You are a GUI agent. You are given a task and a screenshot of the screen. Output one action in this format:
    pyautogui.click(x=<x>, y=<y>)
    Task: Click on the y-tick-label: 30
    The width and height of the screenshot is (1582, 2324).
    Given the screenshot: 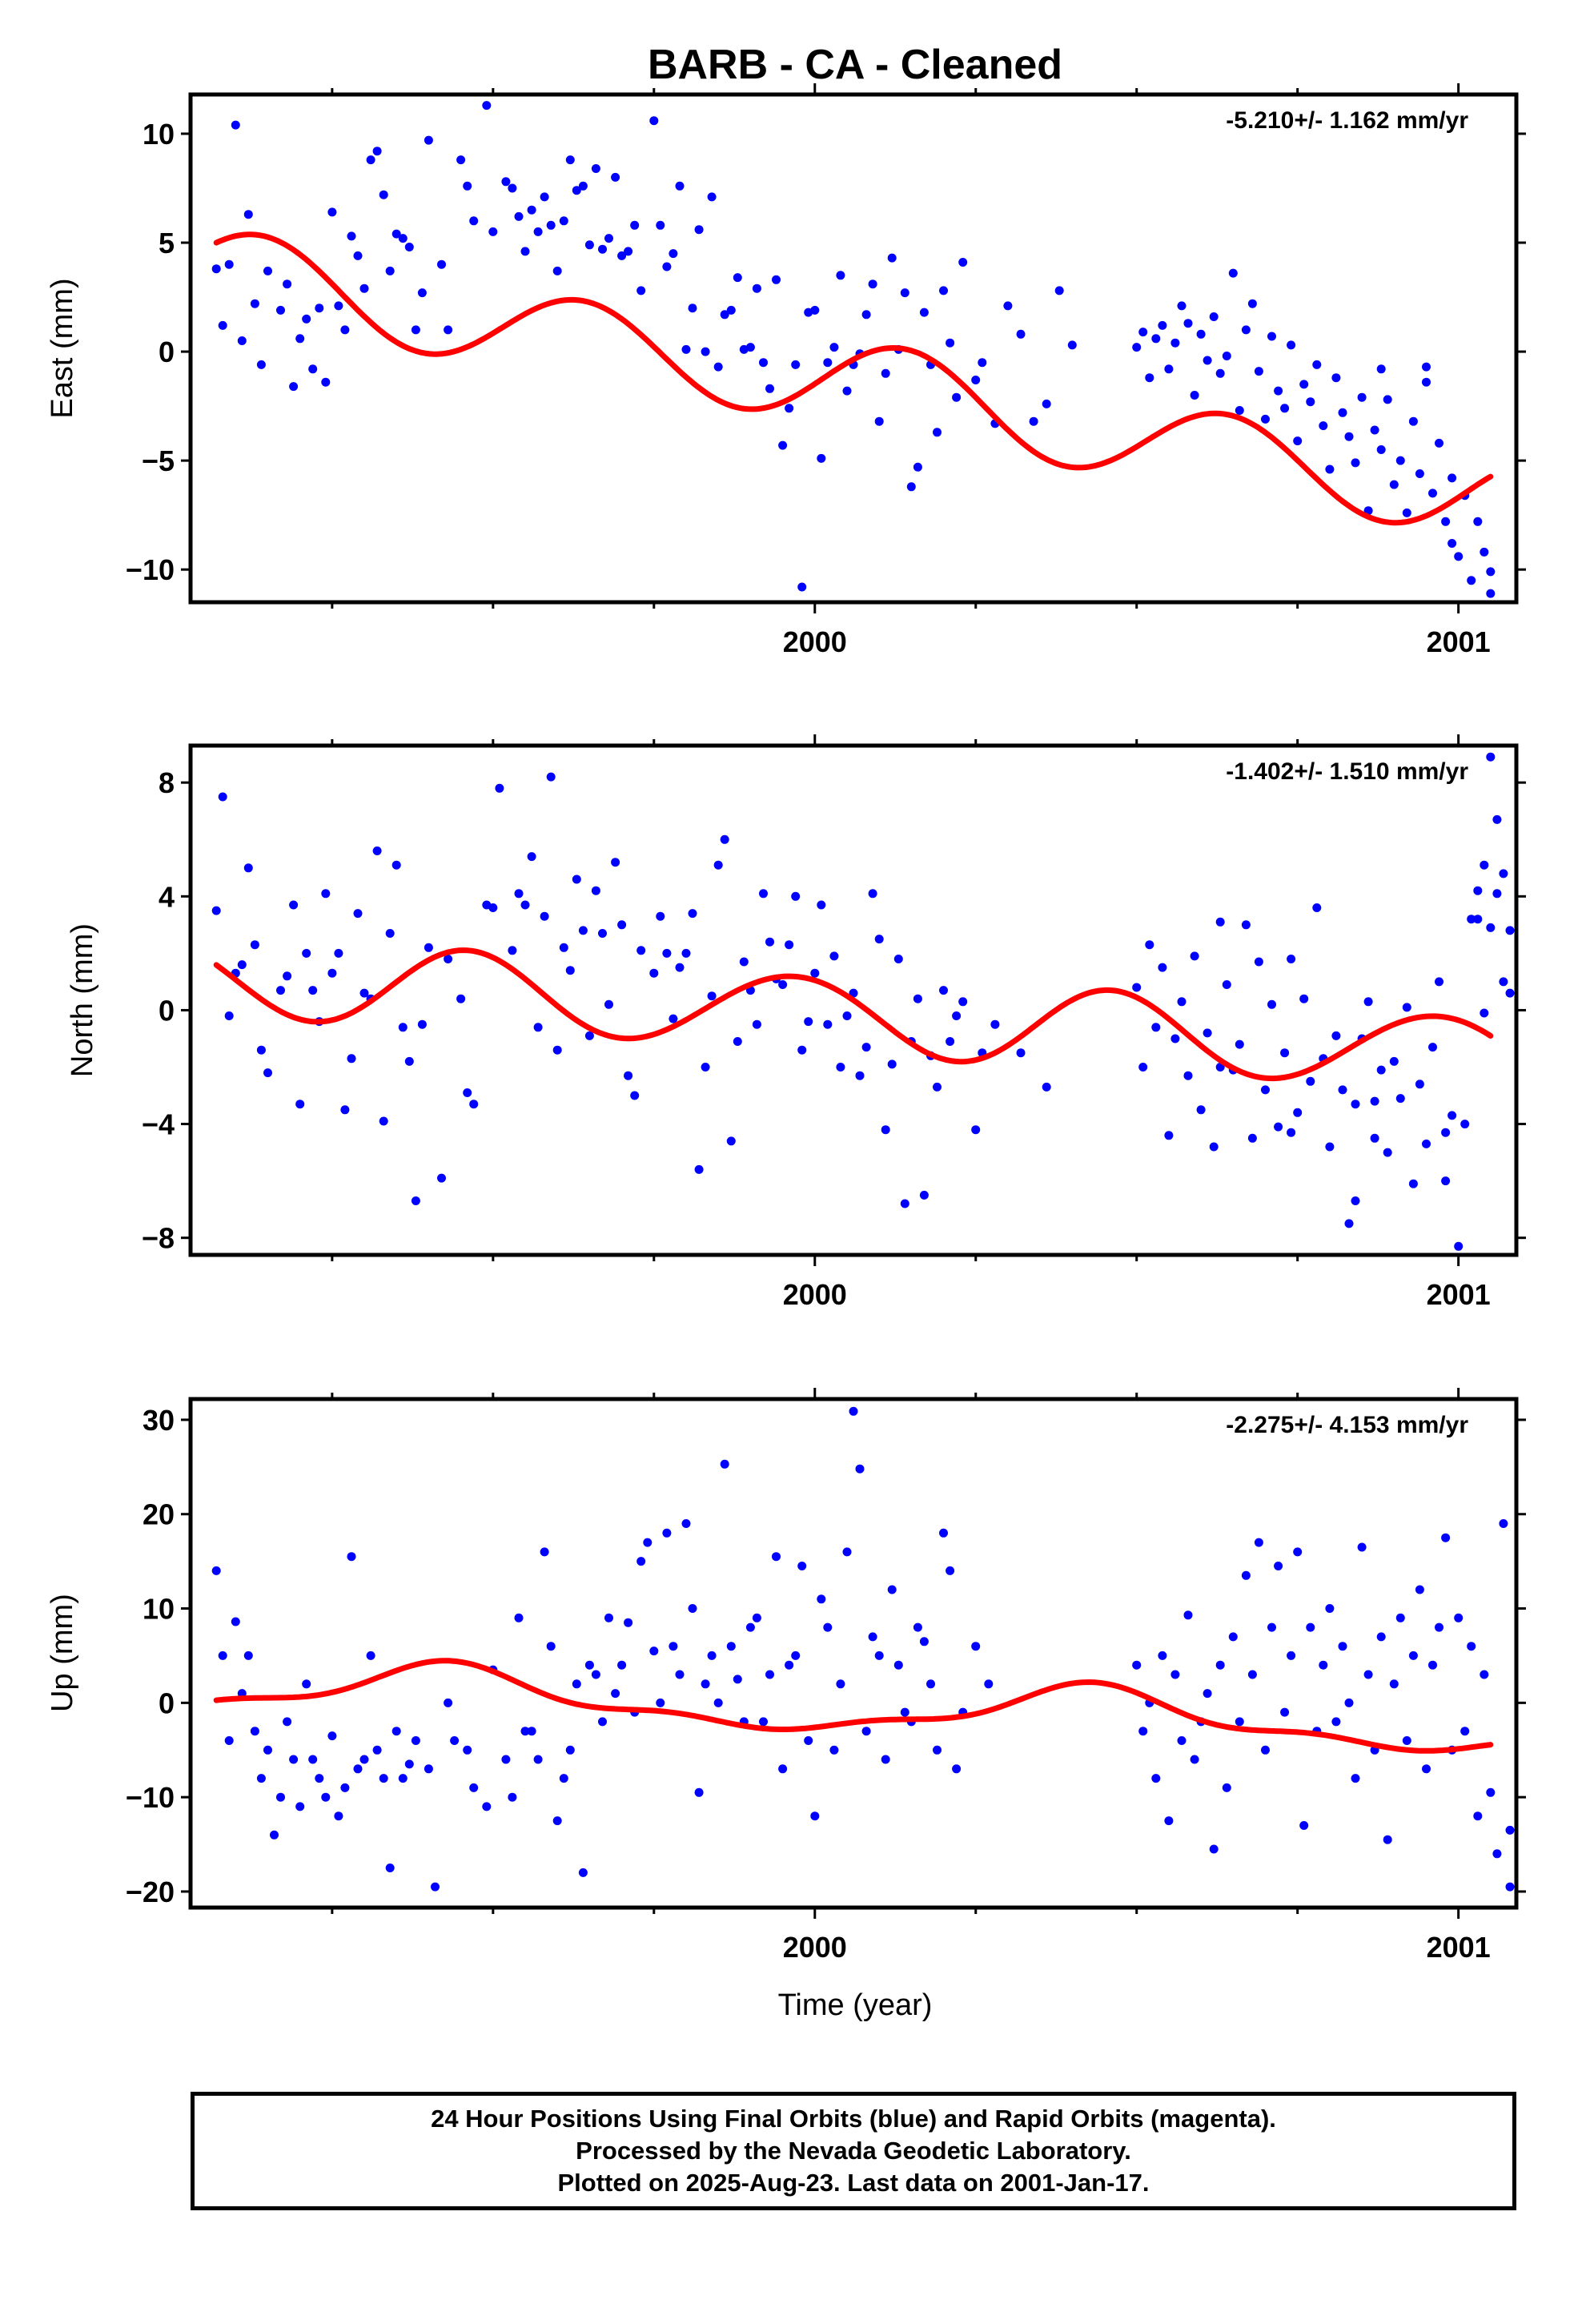 What is the action you would take?
    pyautogui.click(x=159, y=1420)
    